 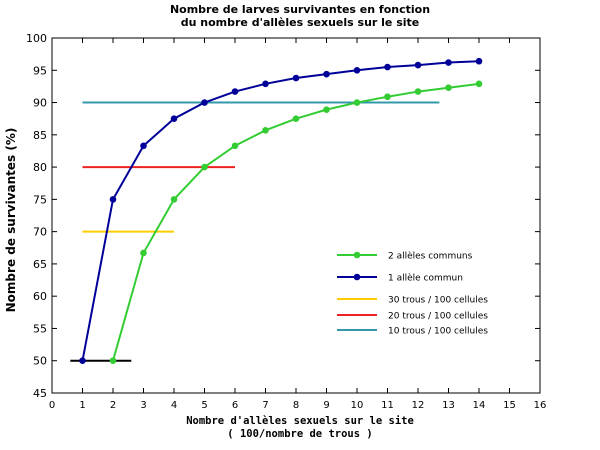 I want to click on legend-label: 20 trous / 100 cellules, so click(x=438, y=317).